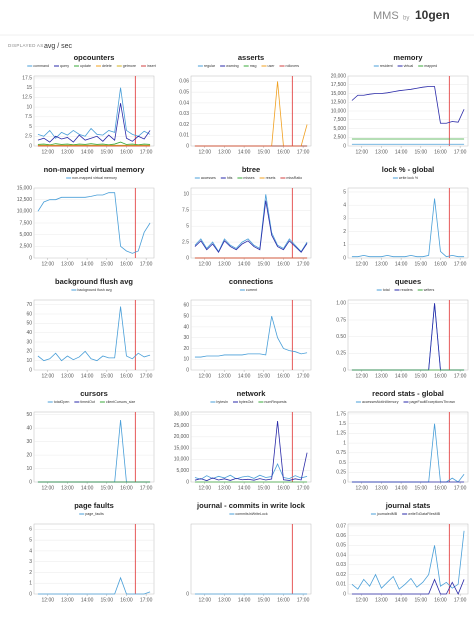 This screenshot has height=625, width=474. What do you see at coordinates (344, 219) in the screenshot?
I see `y-tick-label: 3` at bounding box center [344, 219].